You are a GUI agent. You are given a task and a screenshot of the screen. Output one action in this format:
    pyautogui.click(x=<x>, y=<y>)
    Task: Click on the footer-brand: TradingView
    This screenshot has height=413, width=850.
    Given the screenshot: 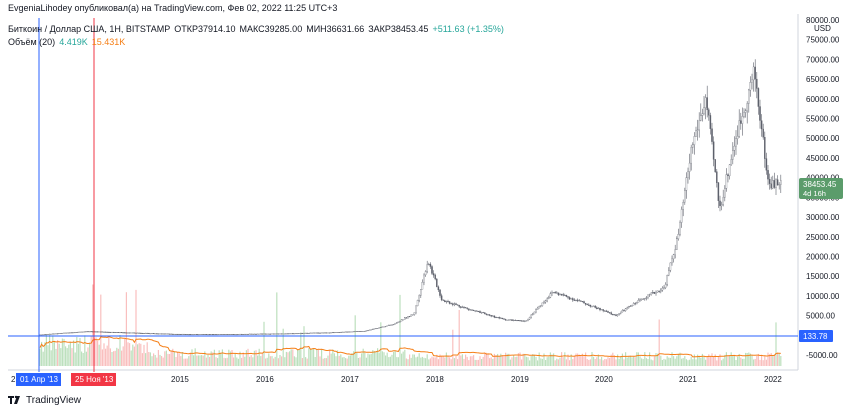 What is the action you would take?
    pyautogui.click(x=44, y=400)
    